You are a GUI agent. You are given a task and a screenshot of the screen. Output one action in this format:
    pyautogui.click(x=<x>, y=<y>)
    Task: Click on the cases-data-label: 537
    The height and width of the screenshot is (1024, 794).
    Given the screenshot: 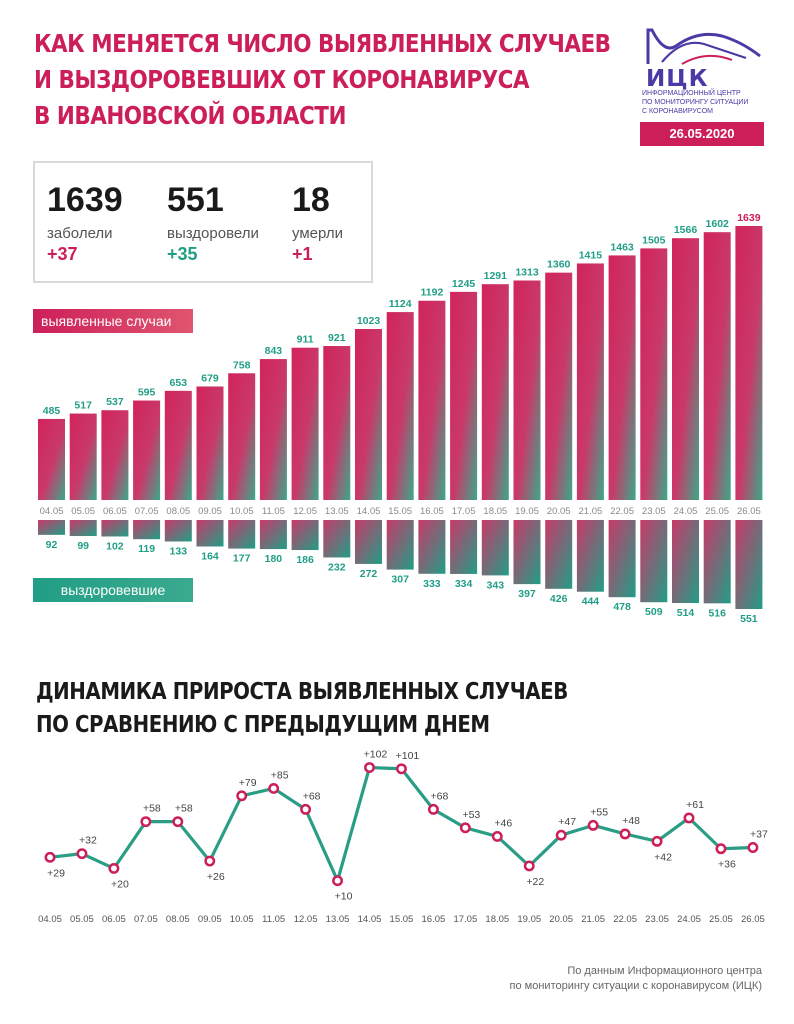 What is the action you would take?
    pyautogui.click(x=115, y=402)
    